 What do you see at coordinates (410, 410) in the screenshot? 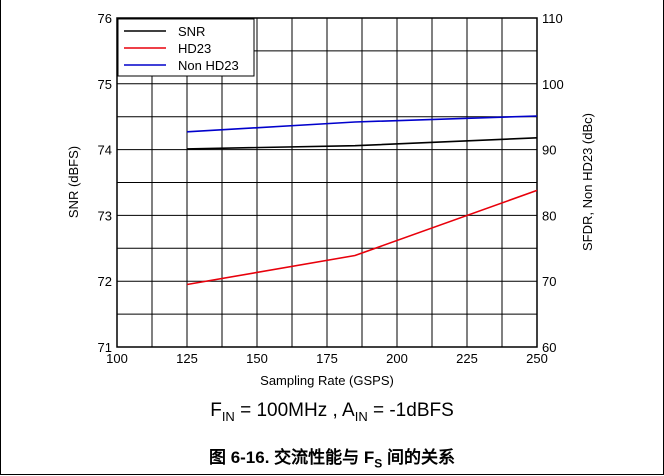
I see `condition-a-value: = -1dBFS` at bounding box center [410, 410].